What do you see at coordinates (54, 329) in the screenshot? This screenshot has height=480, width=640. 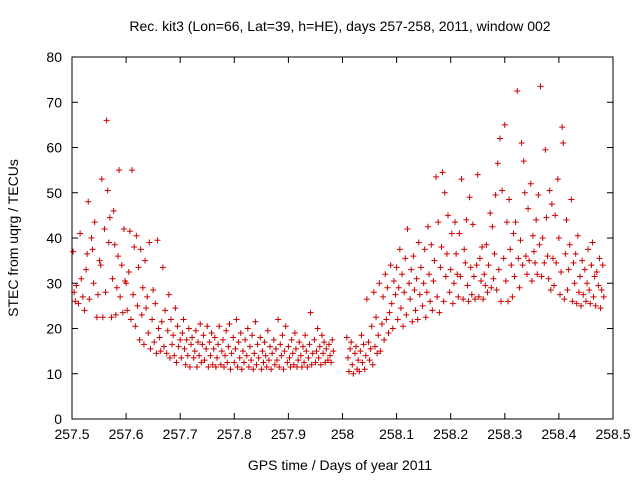 I see `y-tick-label: 20` at bounding box center [54, 329].